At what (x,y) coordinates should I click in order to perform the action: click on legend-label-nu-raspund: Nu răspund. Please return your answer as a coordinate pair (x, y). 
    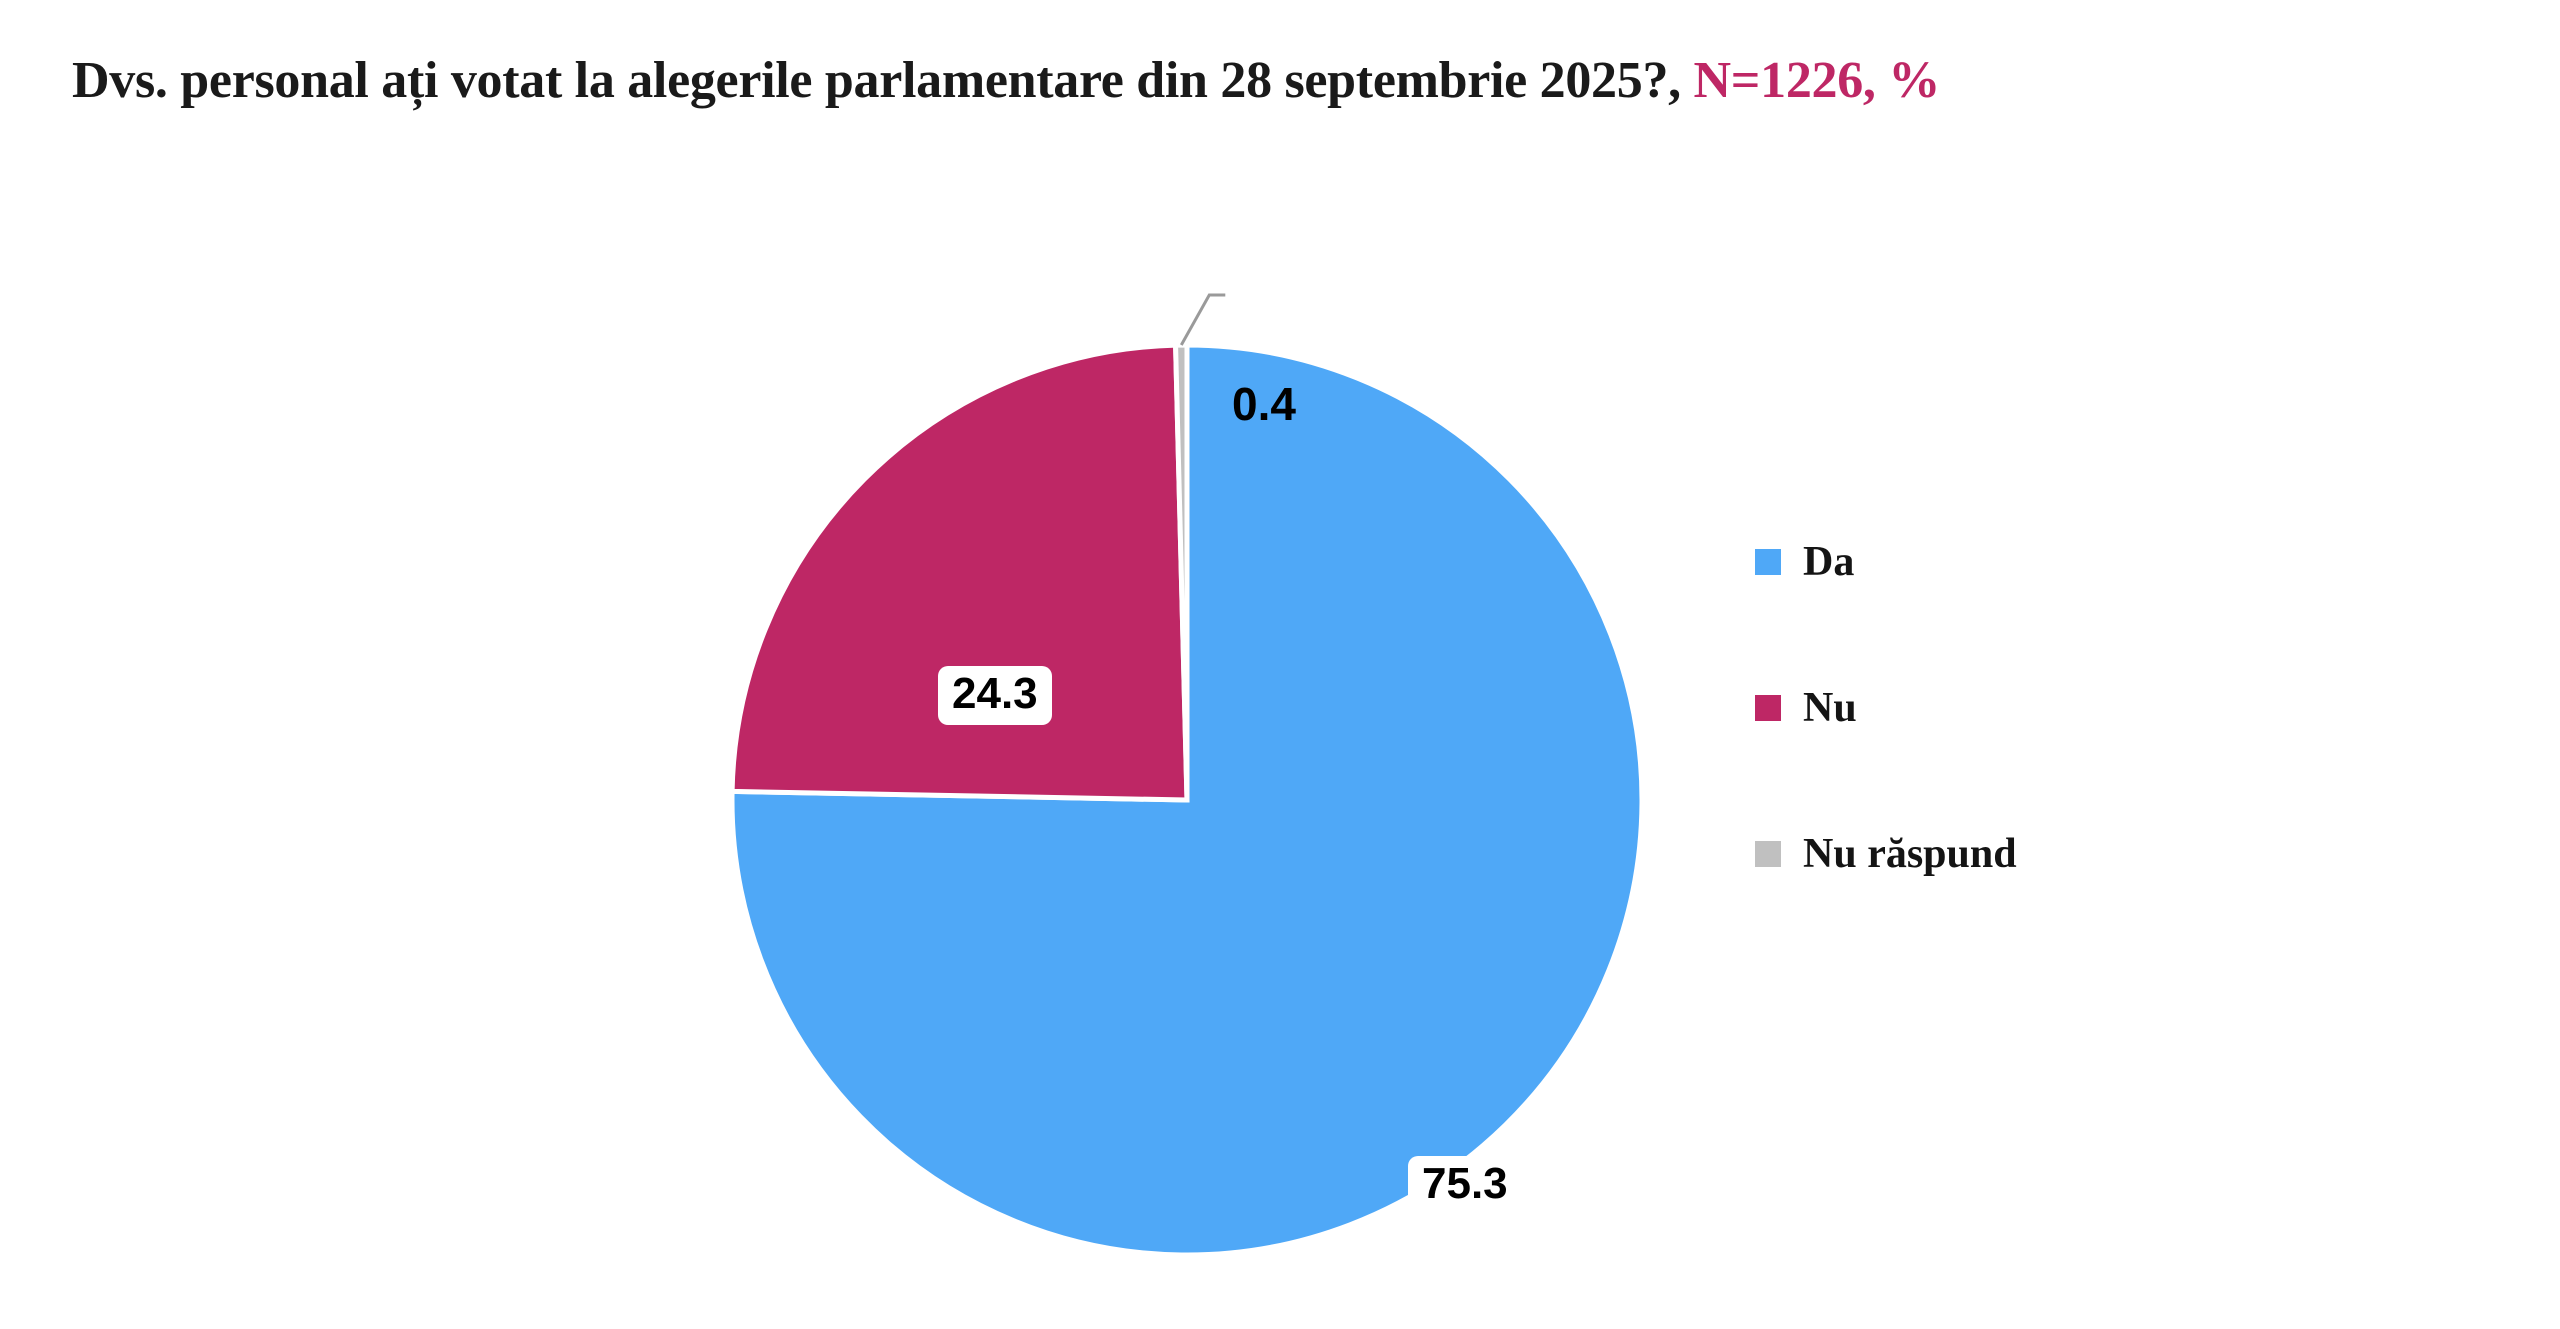
    Looking at the image, I should click on (1910, 854).